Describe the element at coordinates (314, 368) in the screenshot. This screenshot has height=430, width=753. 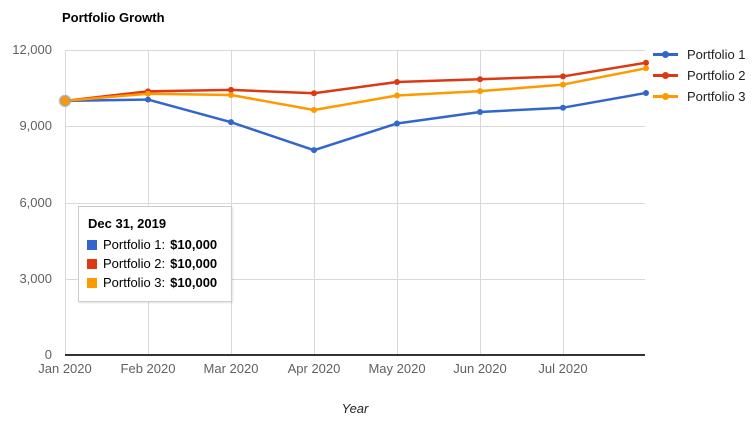
I see `x-tick-label: Apr 2020` at that location.